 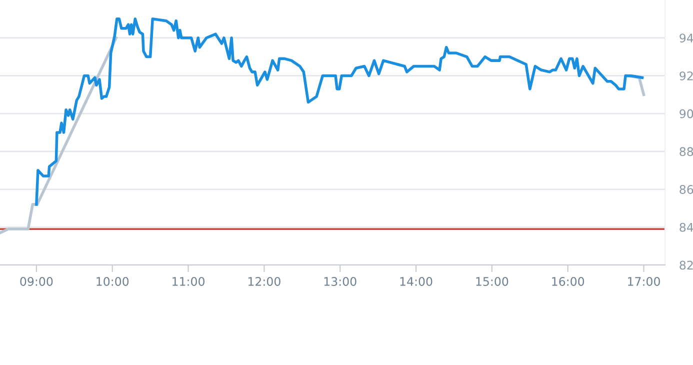 I want to click on y-tick-label: 82, so click(x=686, y=265).